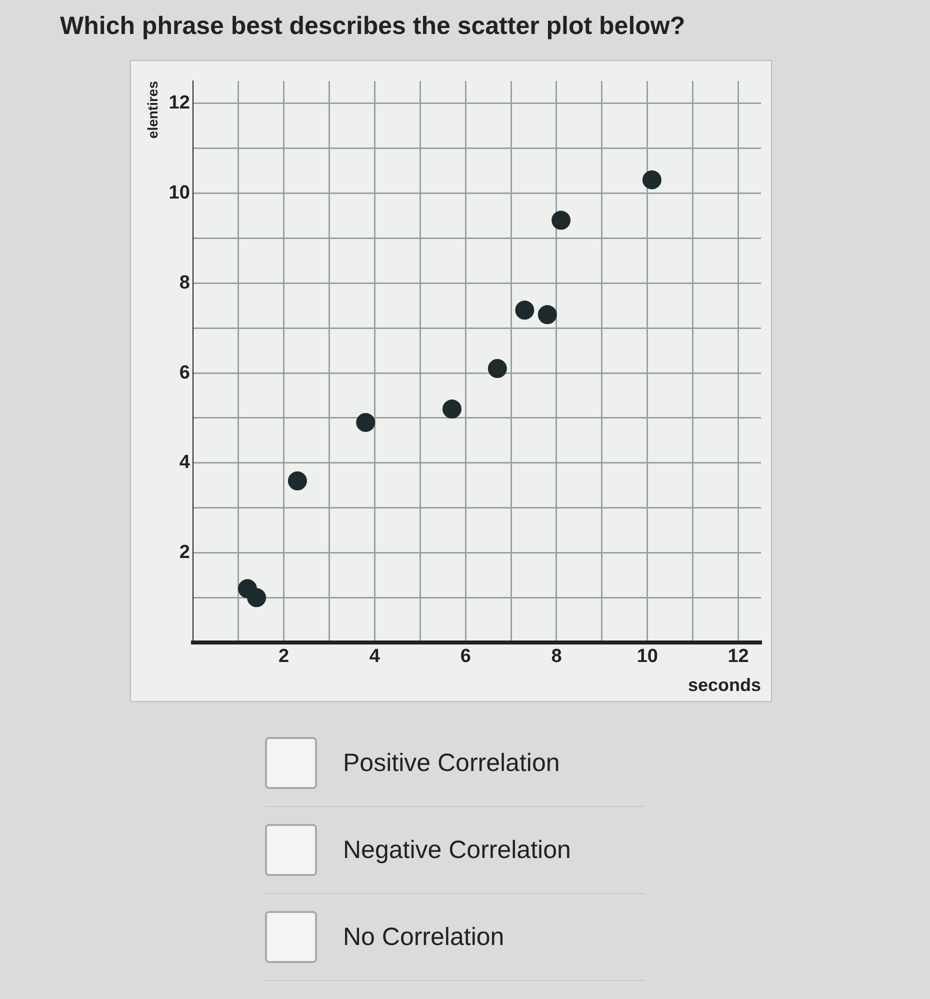  What do you see at coordinates (184, 552) in the screenshot?
I see `y-tick-label: 2` at bounding box center [184, 552].